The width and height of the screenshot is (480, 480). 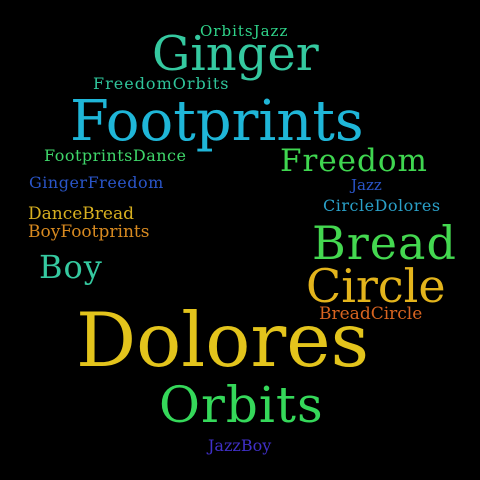 I want to click on word-boyfootprints: BoyFootprints, so click(x=89, y=232).